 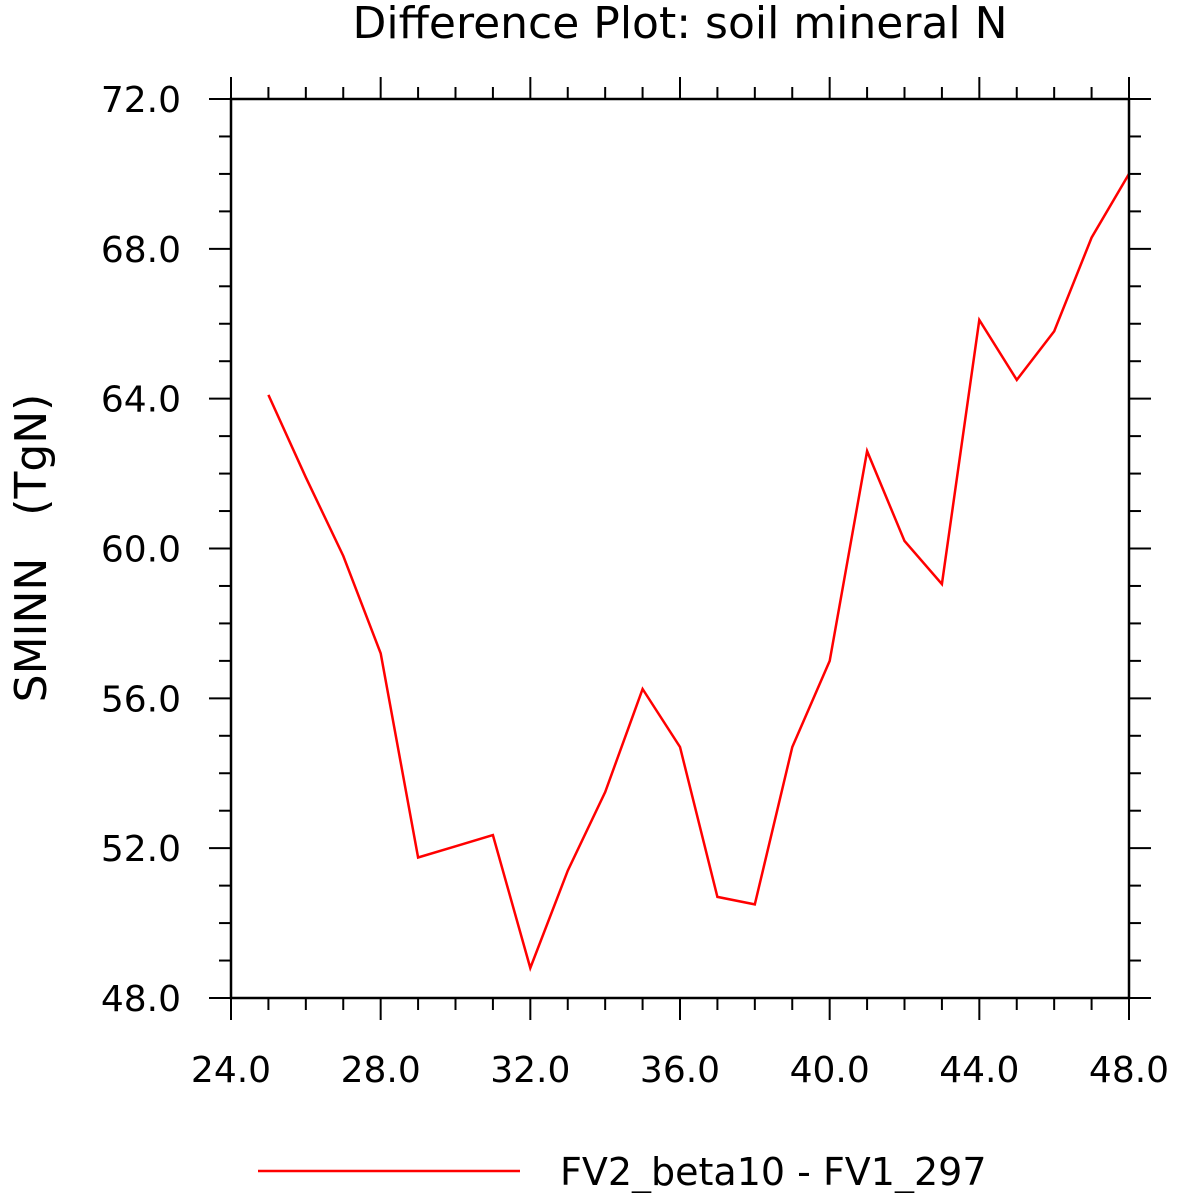 I want to click on x-tick-label: 44.0, so click(x=979, y=1070).